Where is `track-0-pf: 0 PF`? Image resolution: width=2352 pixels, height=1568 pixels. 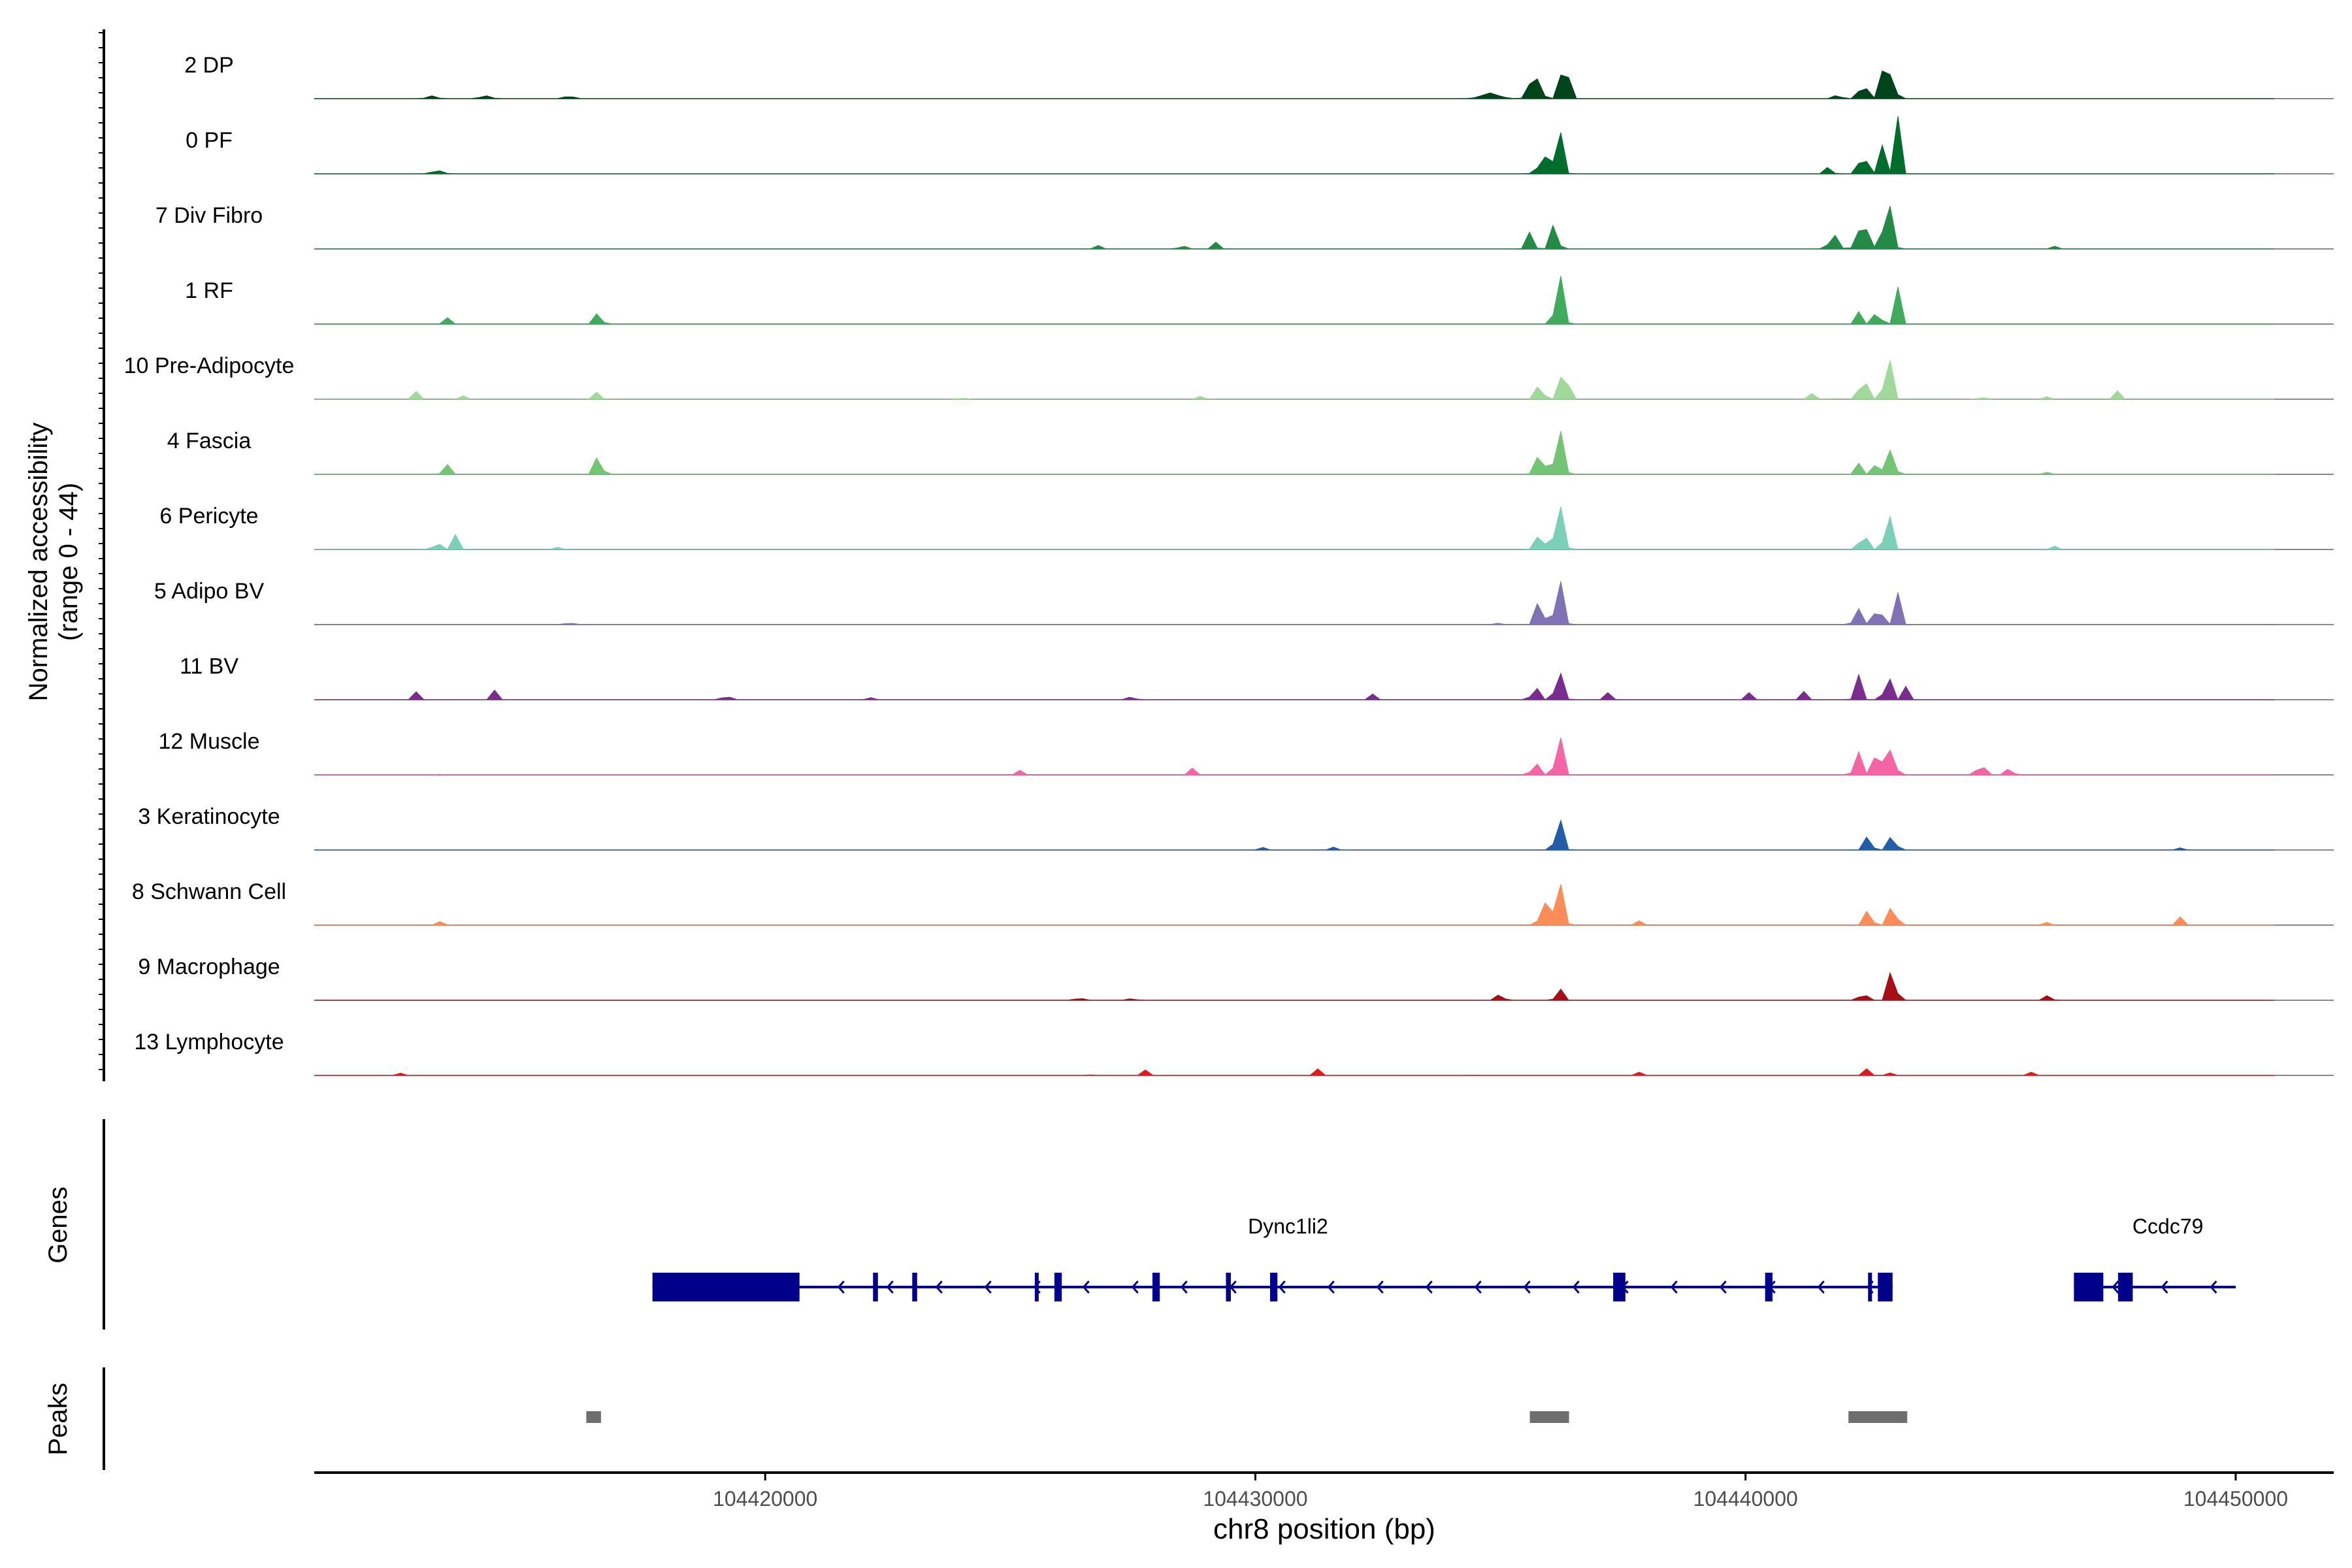 track-0-pf: 0 PF is located at coordinates (1260, 145).